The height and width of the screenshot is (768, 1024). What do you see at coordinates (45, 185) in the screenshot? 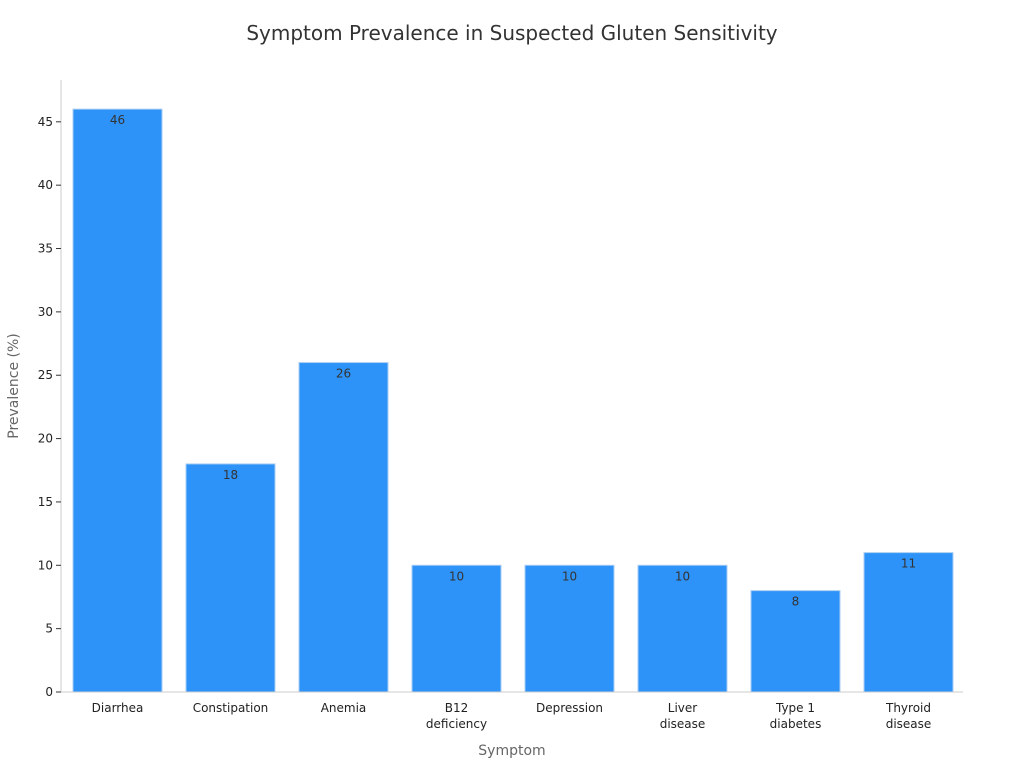
I see `y-tick-label: 40` at bounding box center [45, 185].